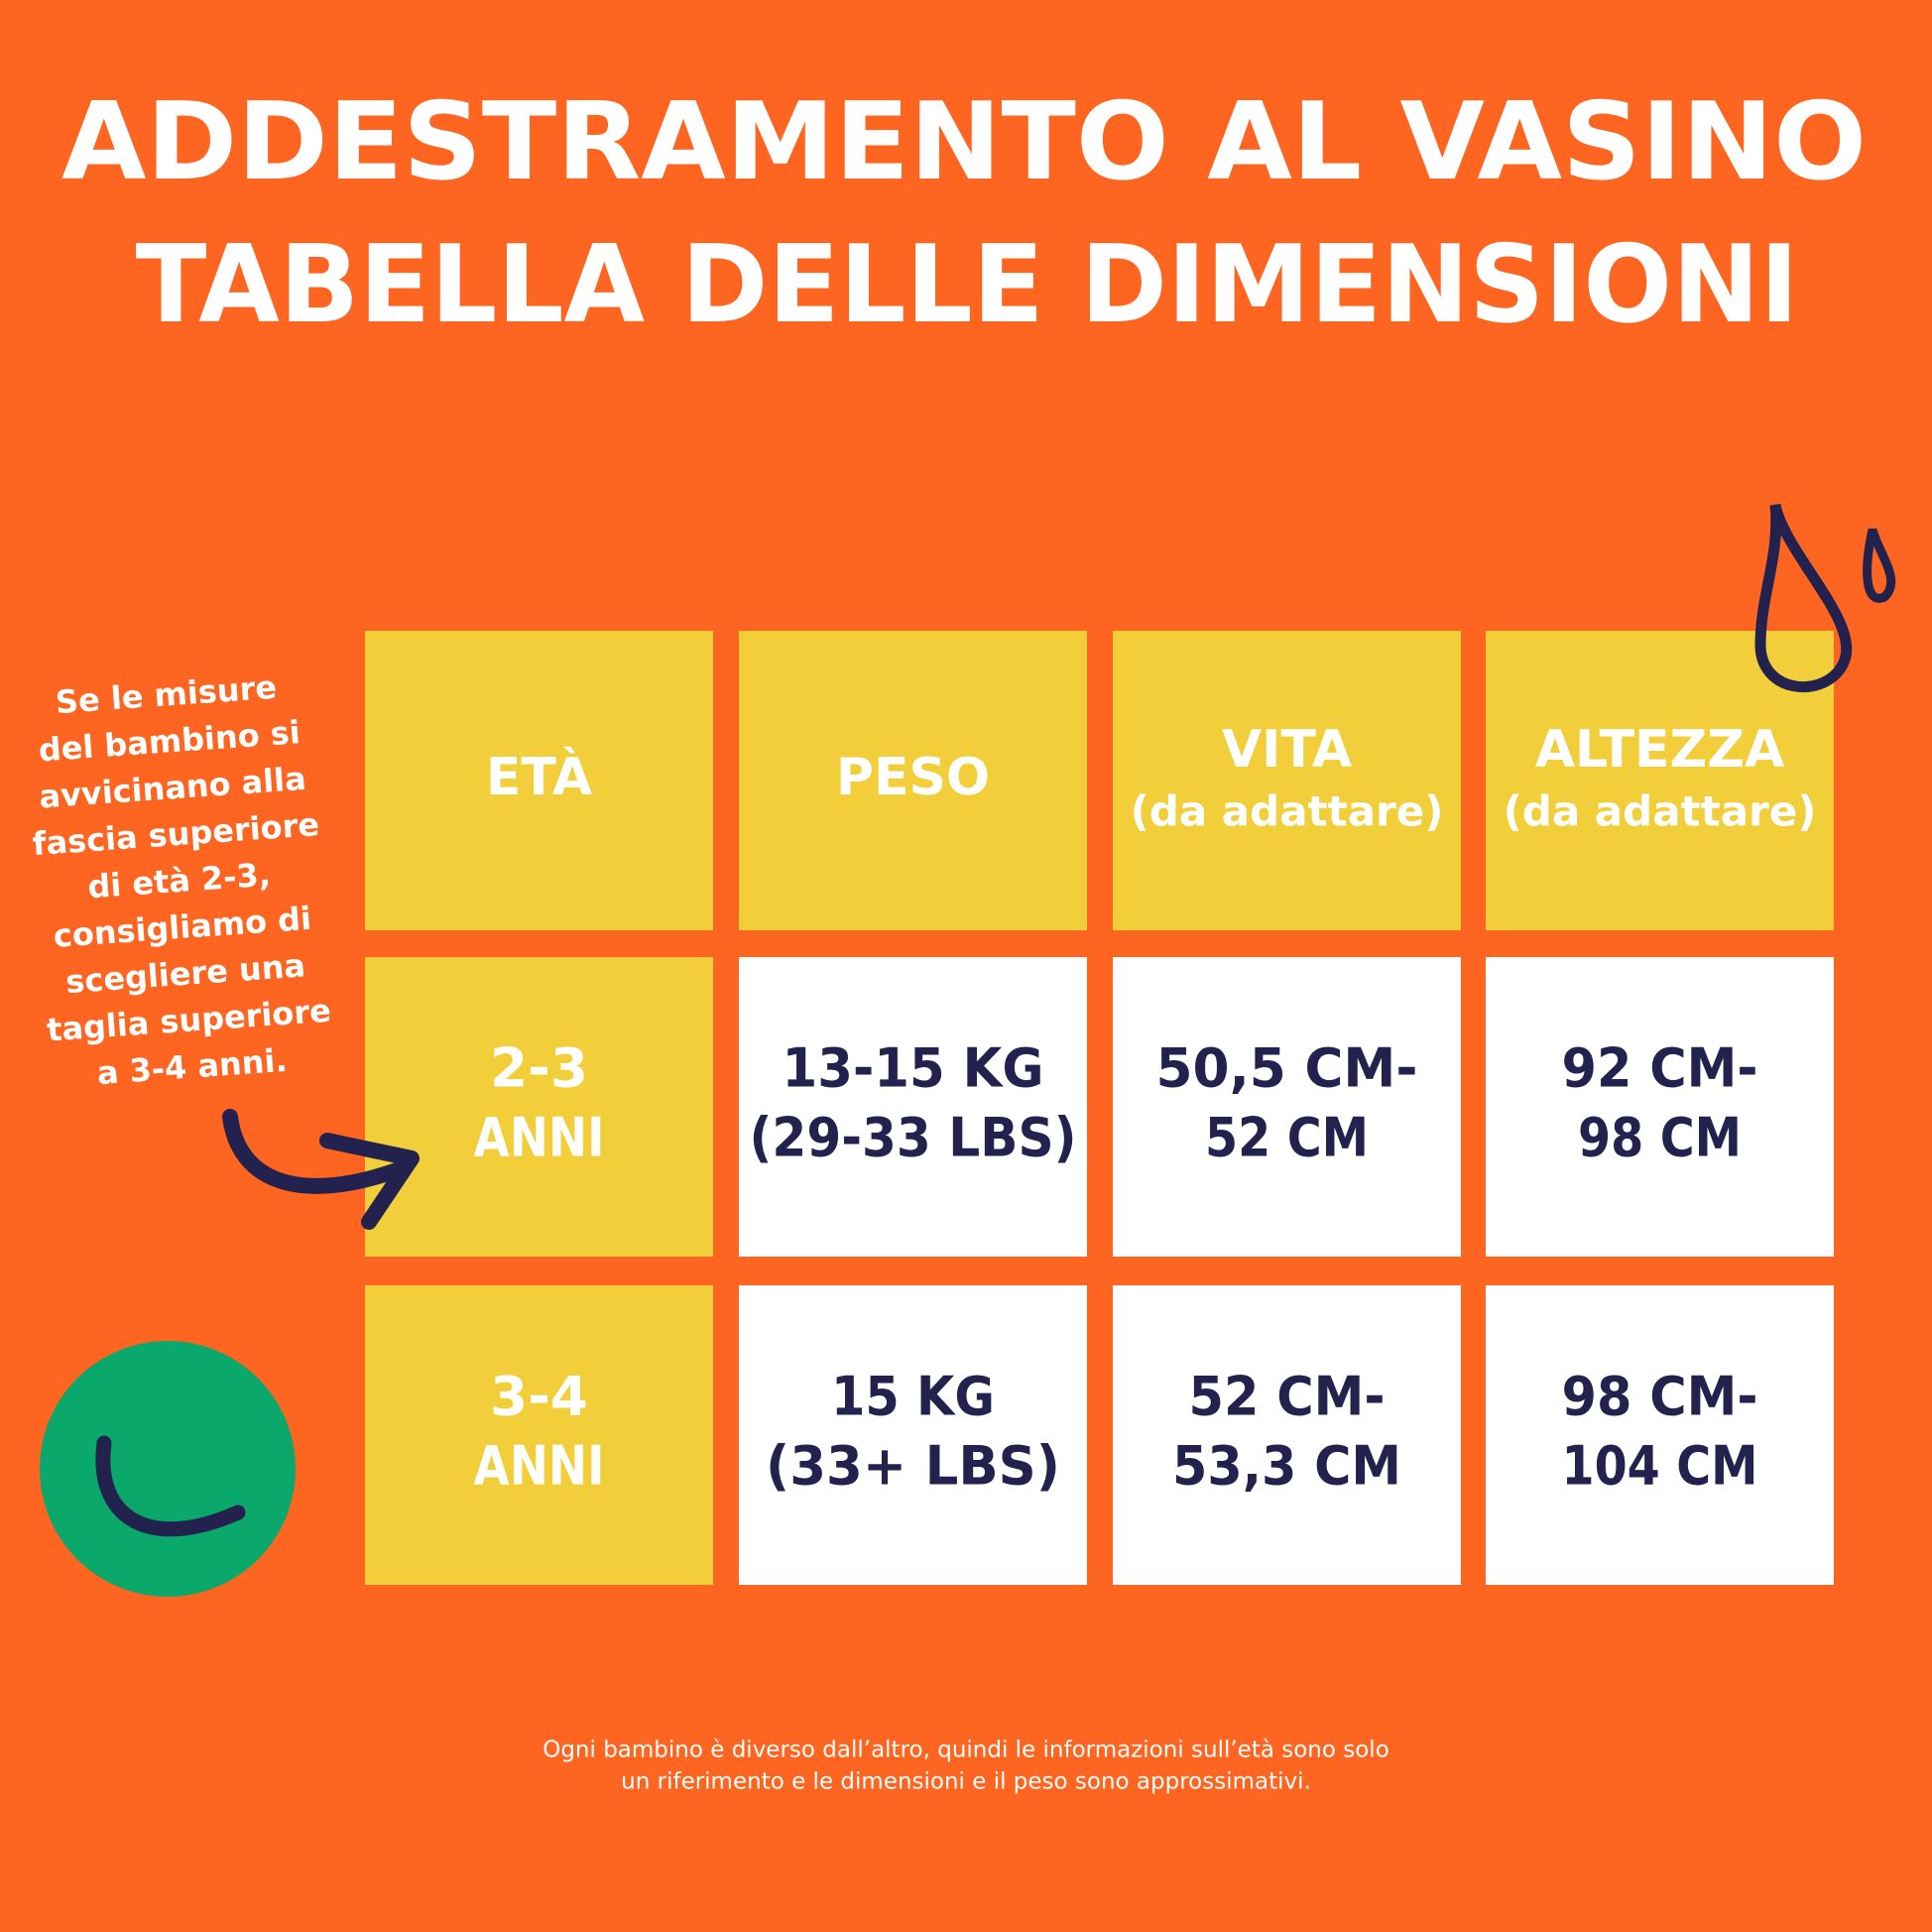  What do you see at coordinates (1659, 750) in the screenshot?
I see `header-label: ALTEZZA` at bounding box center [1659, 750].